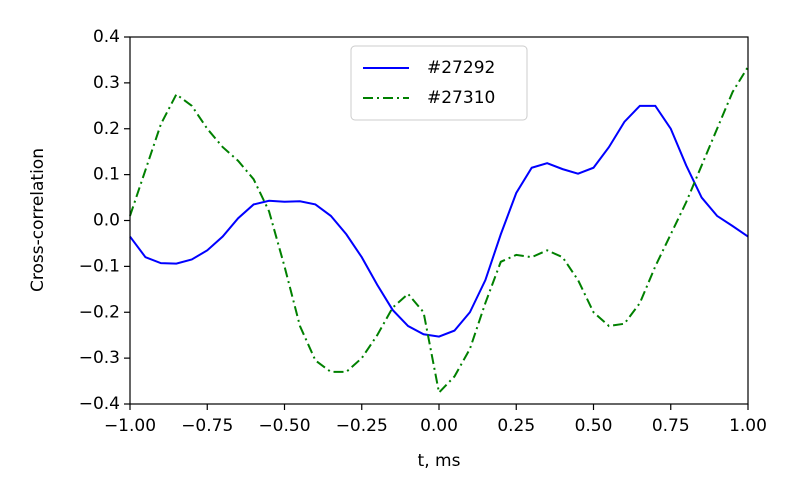  Describe the element at coordinates (38, 220) in the screenshot. I see `y-axis-label: Cross-correlation` at that location.